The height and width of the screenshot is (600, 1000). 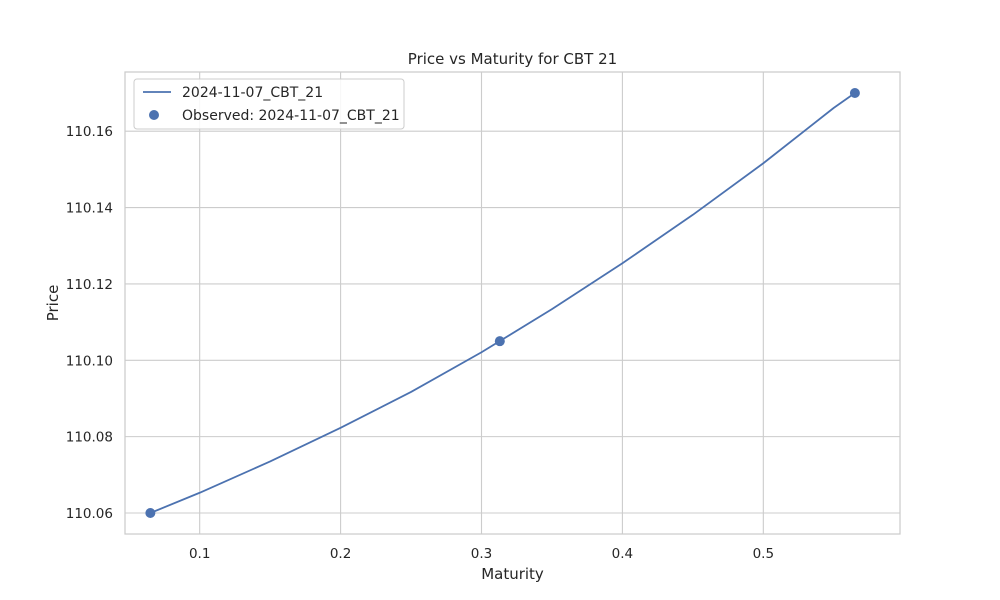 I want to click on legend: 2024-11-07_CBT_21 Observed, so click(x=269, y=104).